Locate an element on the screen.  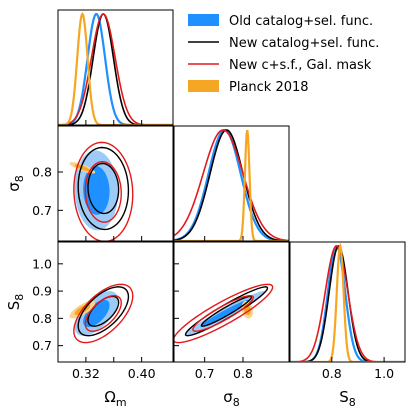
panel-frame-S8-S8 is located at coordinates (347, 302).